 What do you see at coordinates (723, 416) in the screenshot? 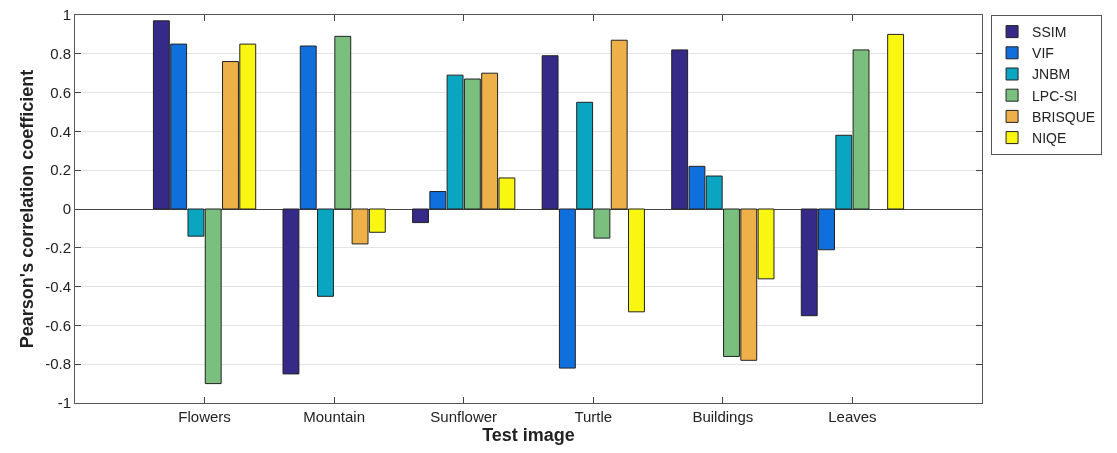
I see `x-tick-label: Buildings` at bounding box center [723, 416].